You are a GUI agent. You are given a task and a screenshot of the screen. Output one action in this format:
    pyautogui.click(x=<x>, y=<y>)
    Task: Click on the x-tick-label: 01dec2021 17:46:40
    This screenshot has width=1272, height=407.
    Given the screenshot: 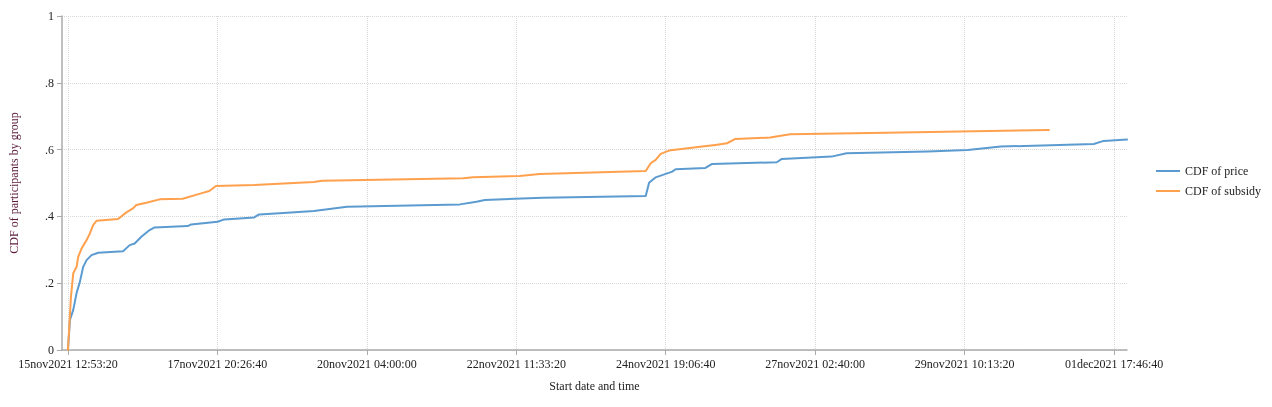 What is the action you would take?
    pyautogui.click(x=1114, y=364)
    